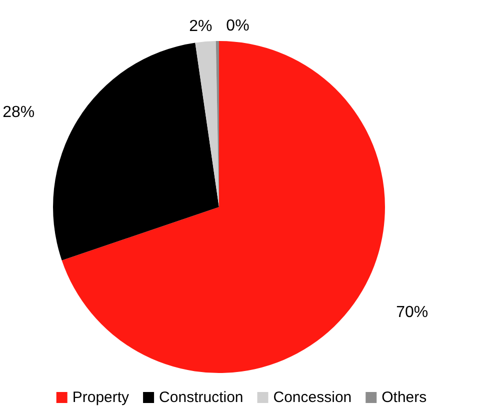 Image resolution: width=483 pixels, height=416 pixels. I want to click on data-label: 2%, so click(200, 27).